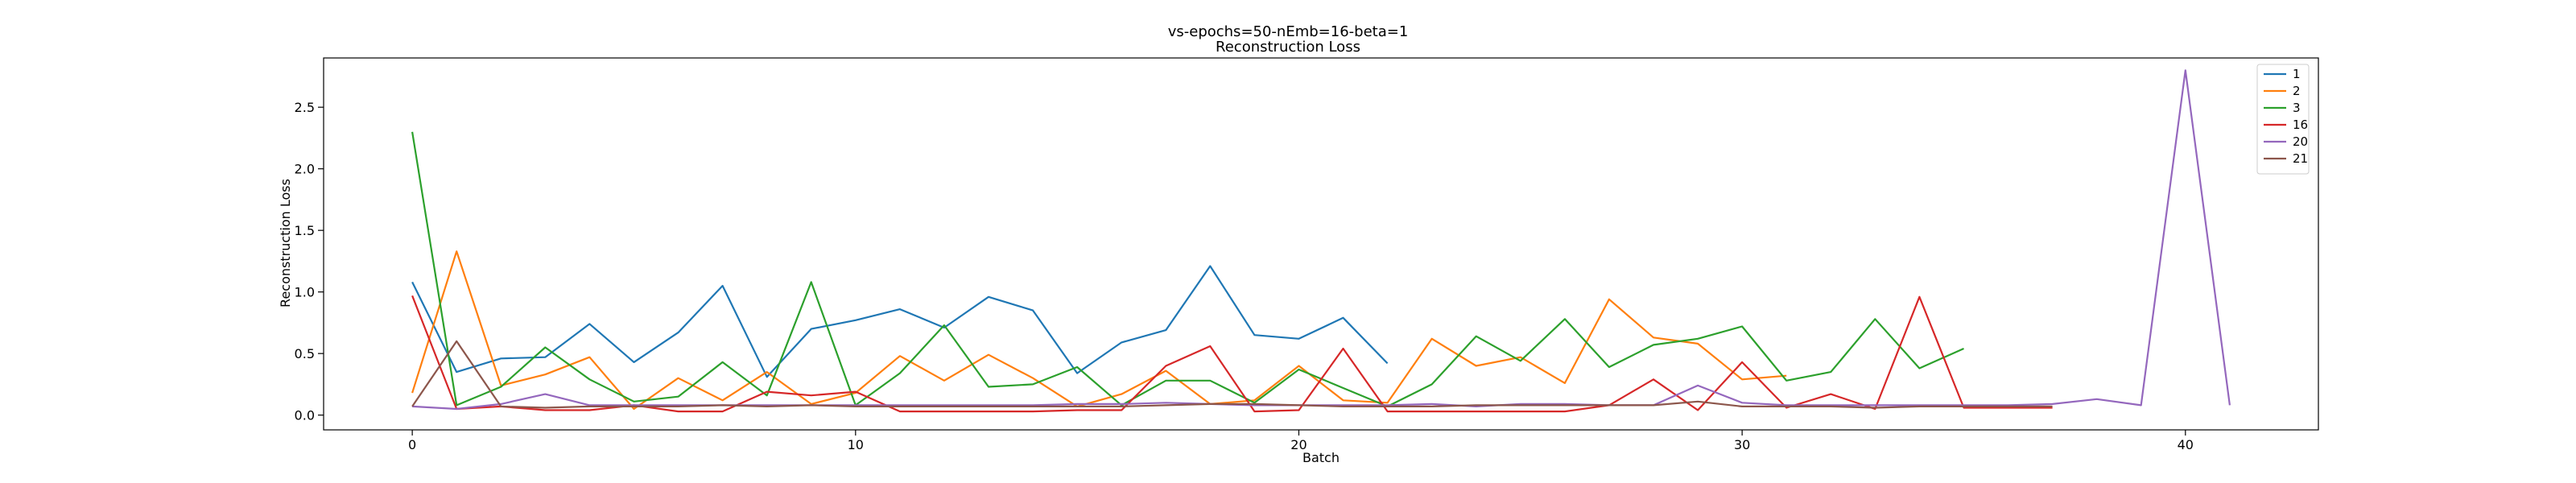 The height and width of the screenshot is (483, 2576). What do you see at coordinates (305, 231) in the screenshot?
I see `y-tick-label: 1.5` at bounding box center [305, 231].